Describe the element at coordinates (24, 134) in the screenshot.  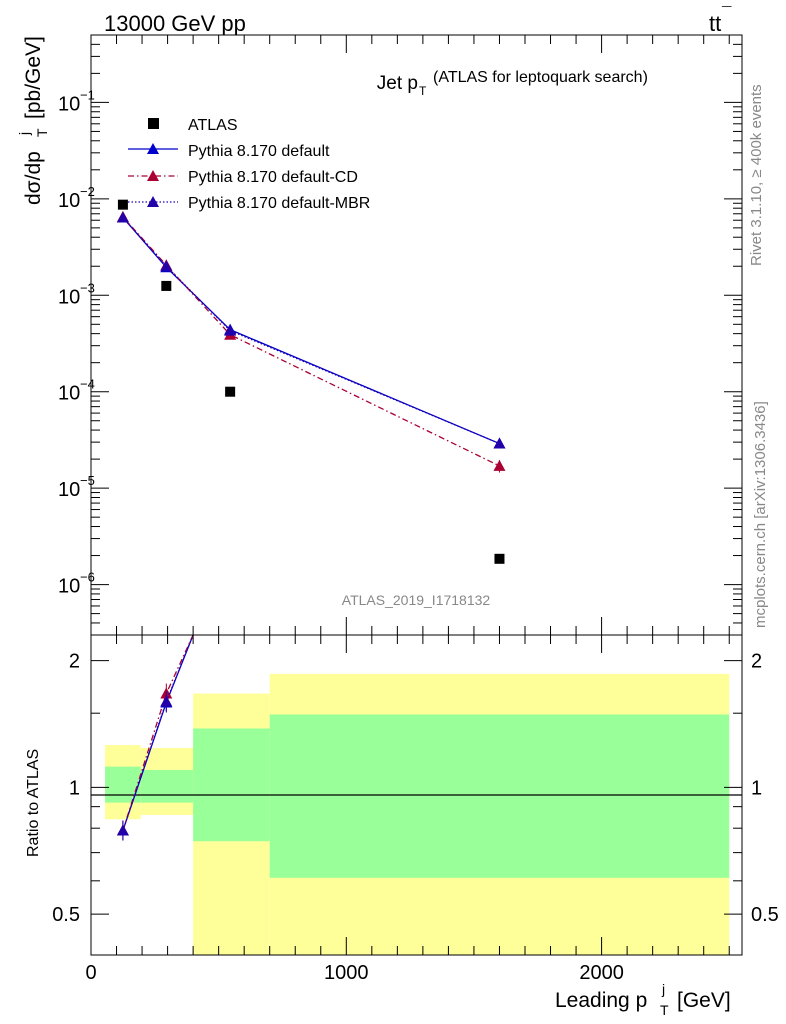
I see `upper-ylabel-sup: j` at that location.